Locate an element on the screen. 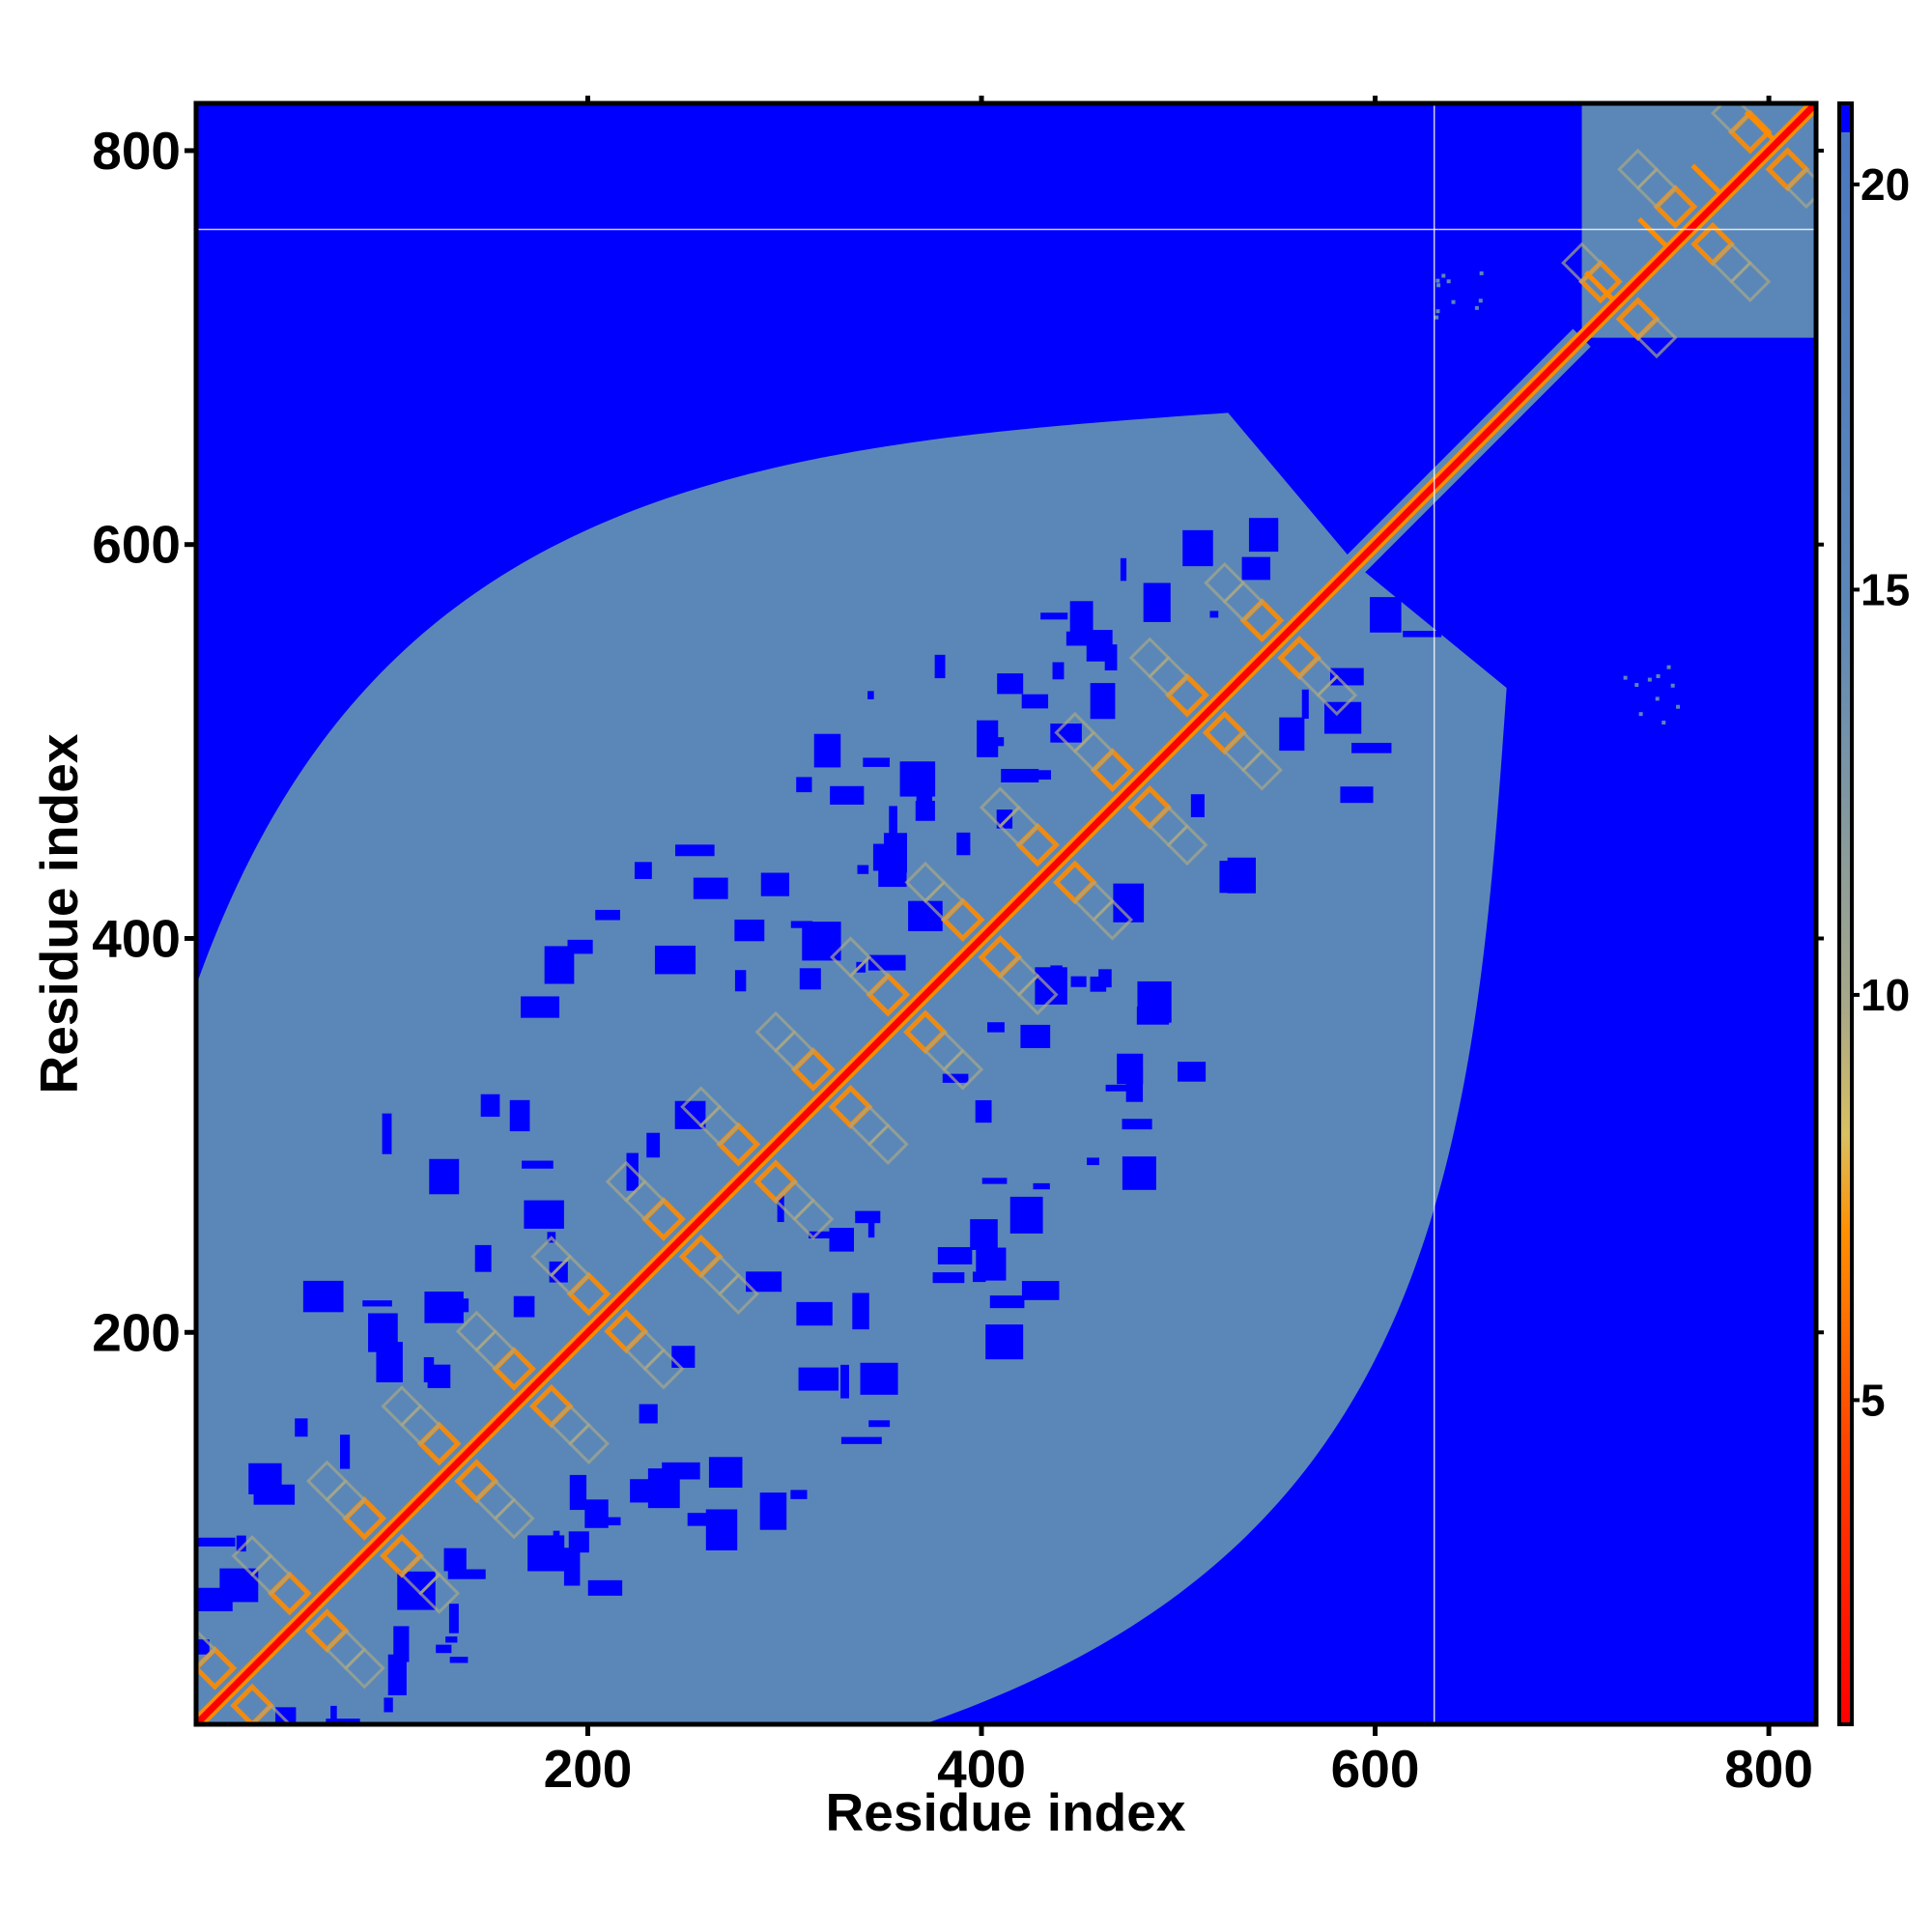 The width and height of the screenshot is (1932, 1932). x-tick-label: 800 is located at coordinates (1768, 1769).